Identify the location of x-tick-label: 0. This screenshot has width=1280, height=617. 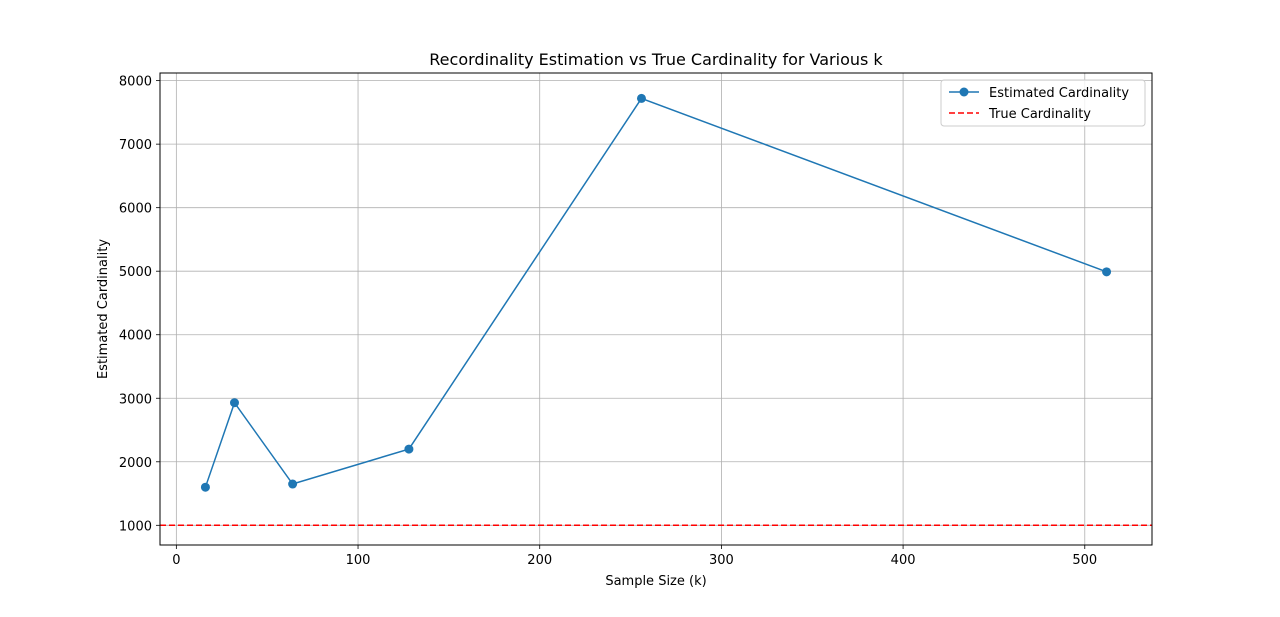
(176, 560).